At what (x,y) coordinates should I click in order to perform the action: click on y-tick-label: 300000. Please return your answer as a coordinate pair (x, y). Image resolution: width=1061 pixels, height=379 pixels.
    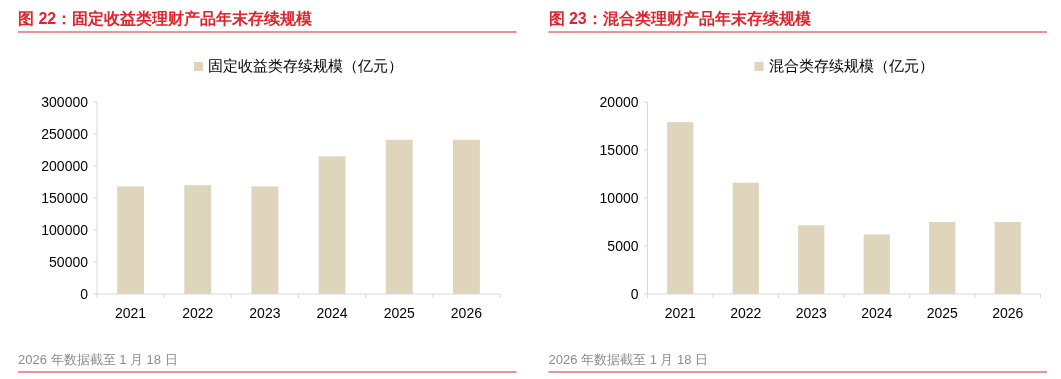
    Looking at the image, I should click on (65, 102).